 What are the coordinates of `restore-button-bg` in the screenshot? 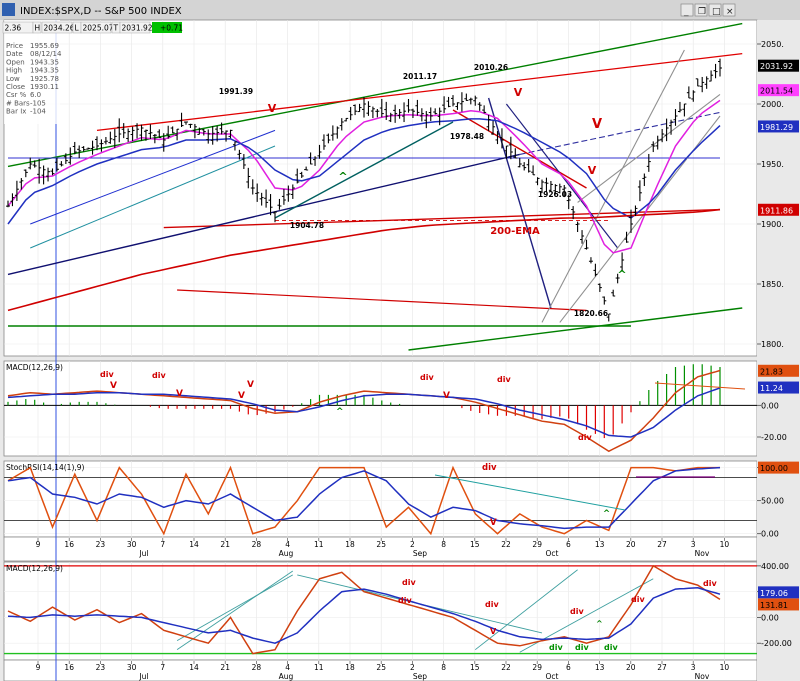 It's located at (701, 10).